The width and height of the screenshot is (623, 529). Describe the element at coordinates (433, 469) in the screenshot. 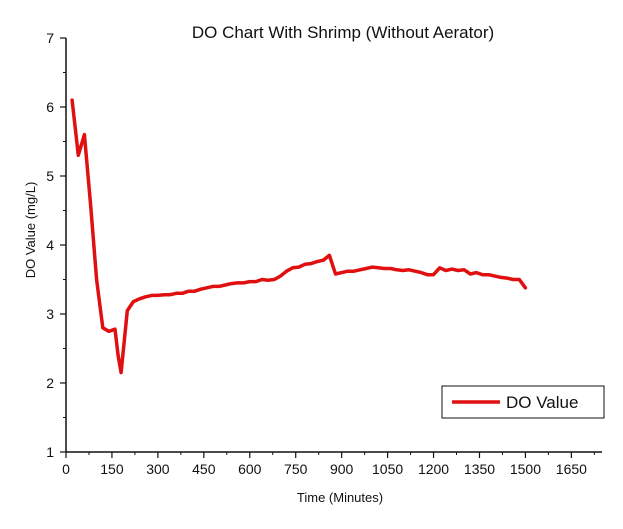

I see `x-tick-label: 1200` at that location.